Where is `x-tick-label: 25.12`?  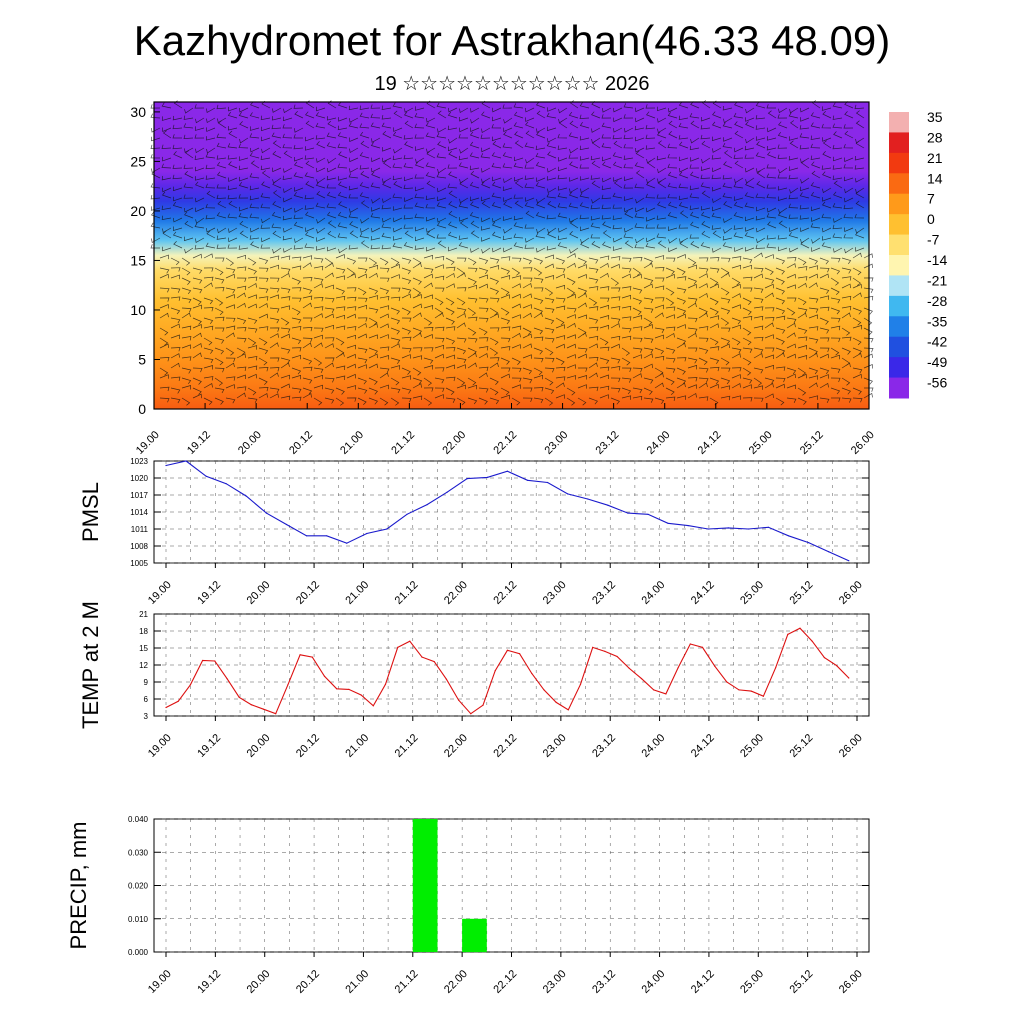 x-tick-label: 25.12 is located at coordinates (802, 746).